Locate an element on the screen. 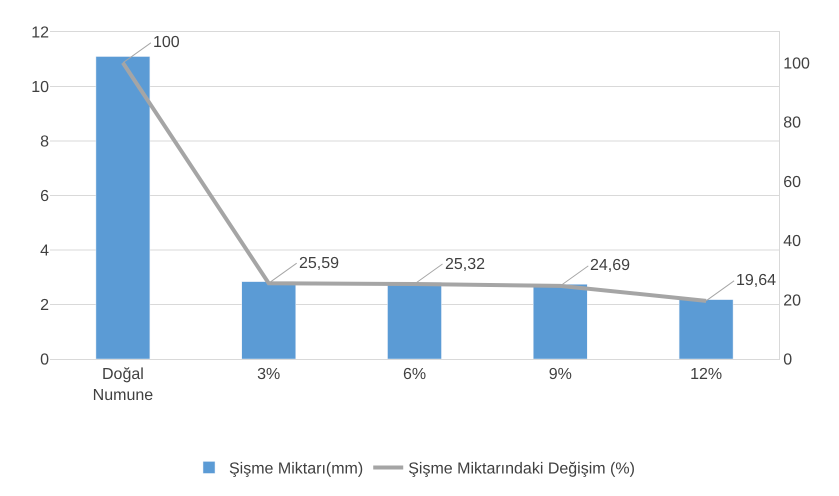  y-tick-label: 6 is located at coordinates (45, 197).